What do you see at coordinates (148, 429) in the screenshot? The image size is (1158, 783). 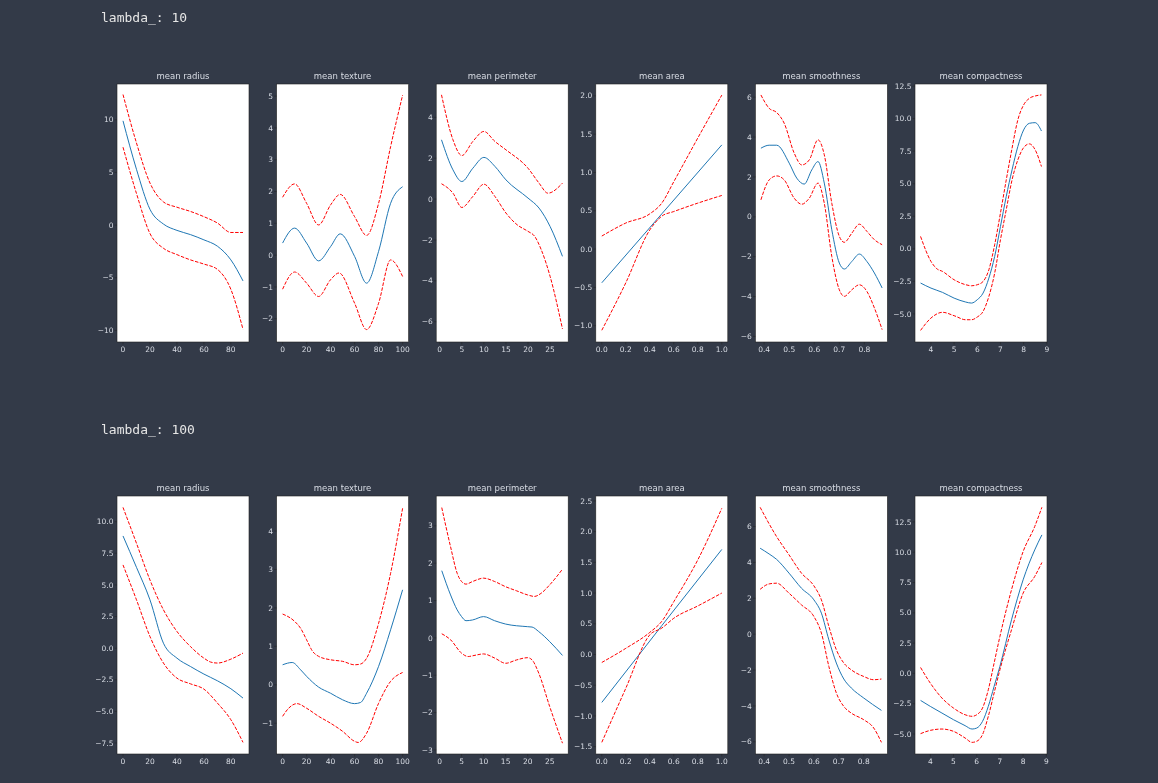 I see `text: lambda_: 100` at bounding box center [148, 429].